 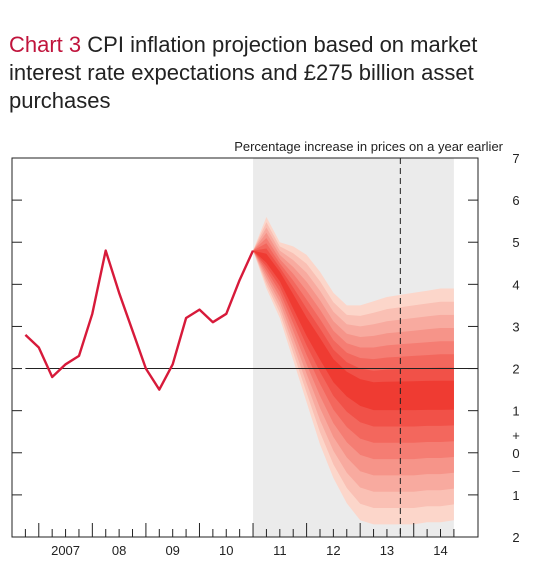 What do you see at coordinates (516, 435) in the screenshot?
I see `plus-sign: +` at bounding box center [516, 435].